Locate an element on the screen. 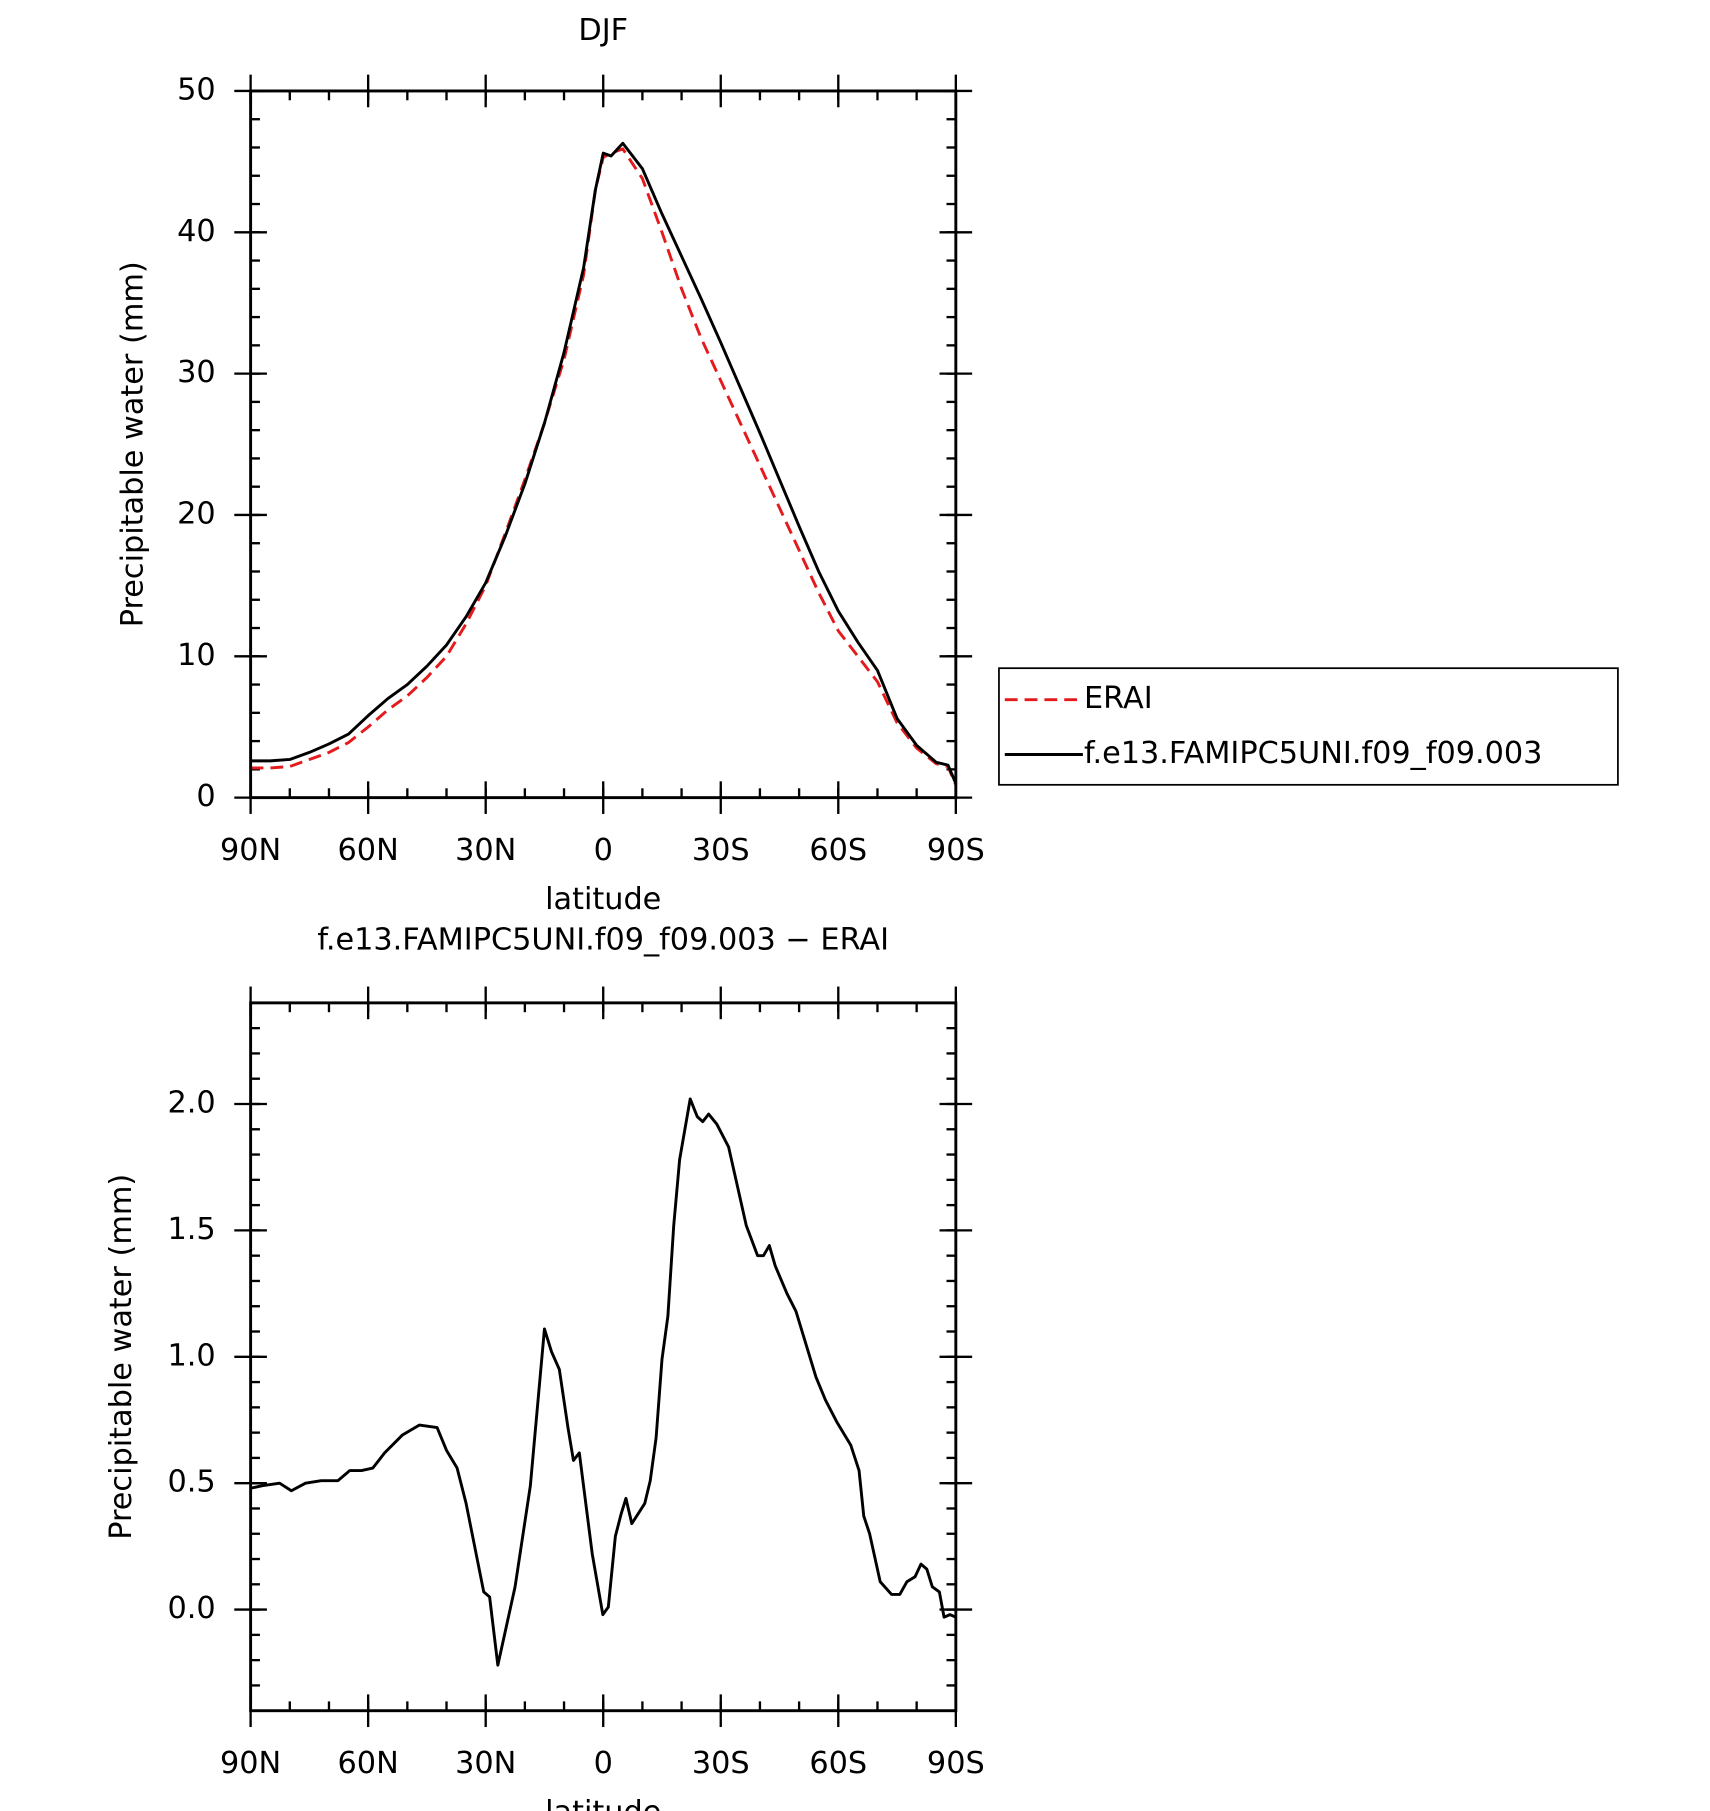 This screenshot has height=1811, width=1710. y-tick-label: 20 is located at coordinates (196, 513).